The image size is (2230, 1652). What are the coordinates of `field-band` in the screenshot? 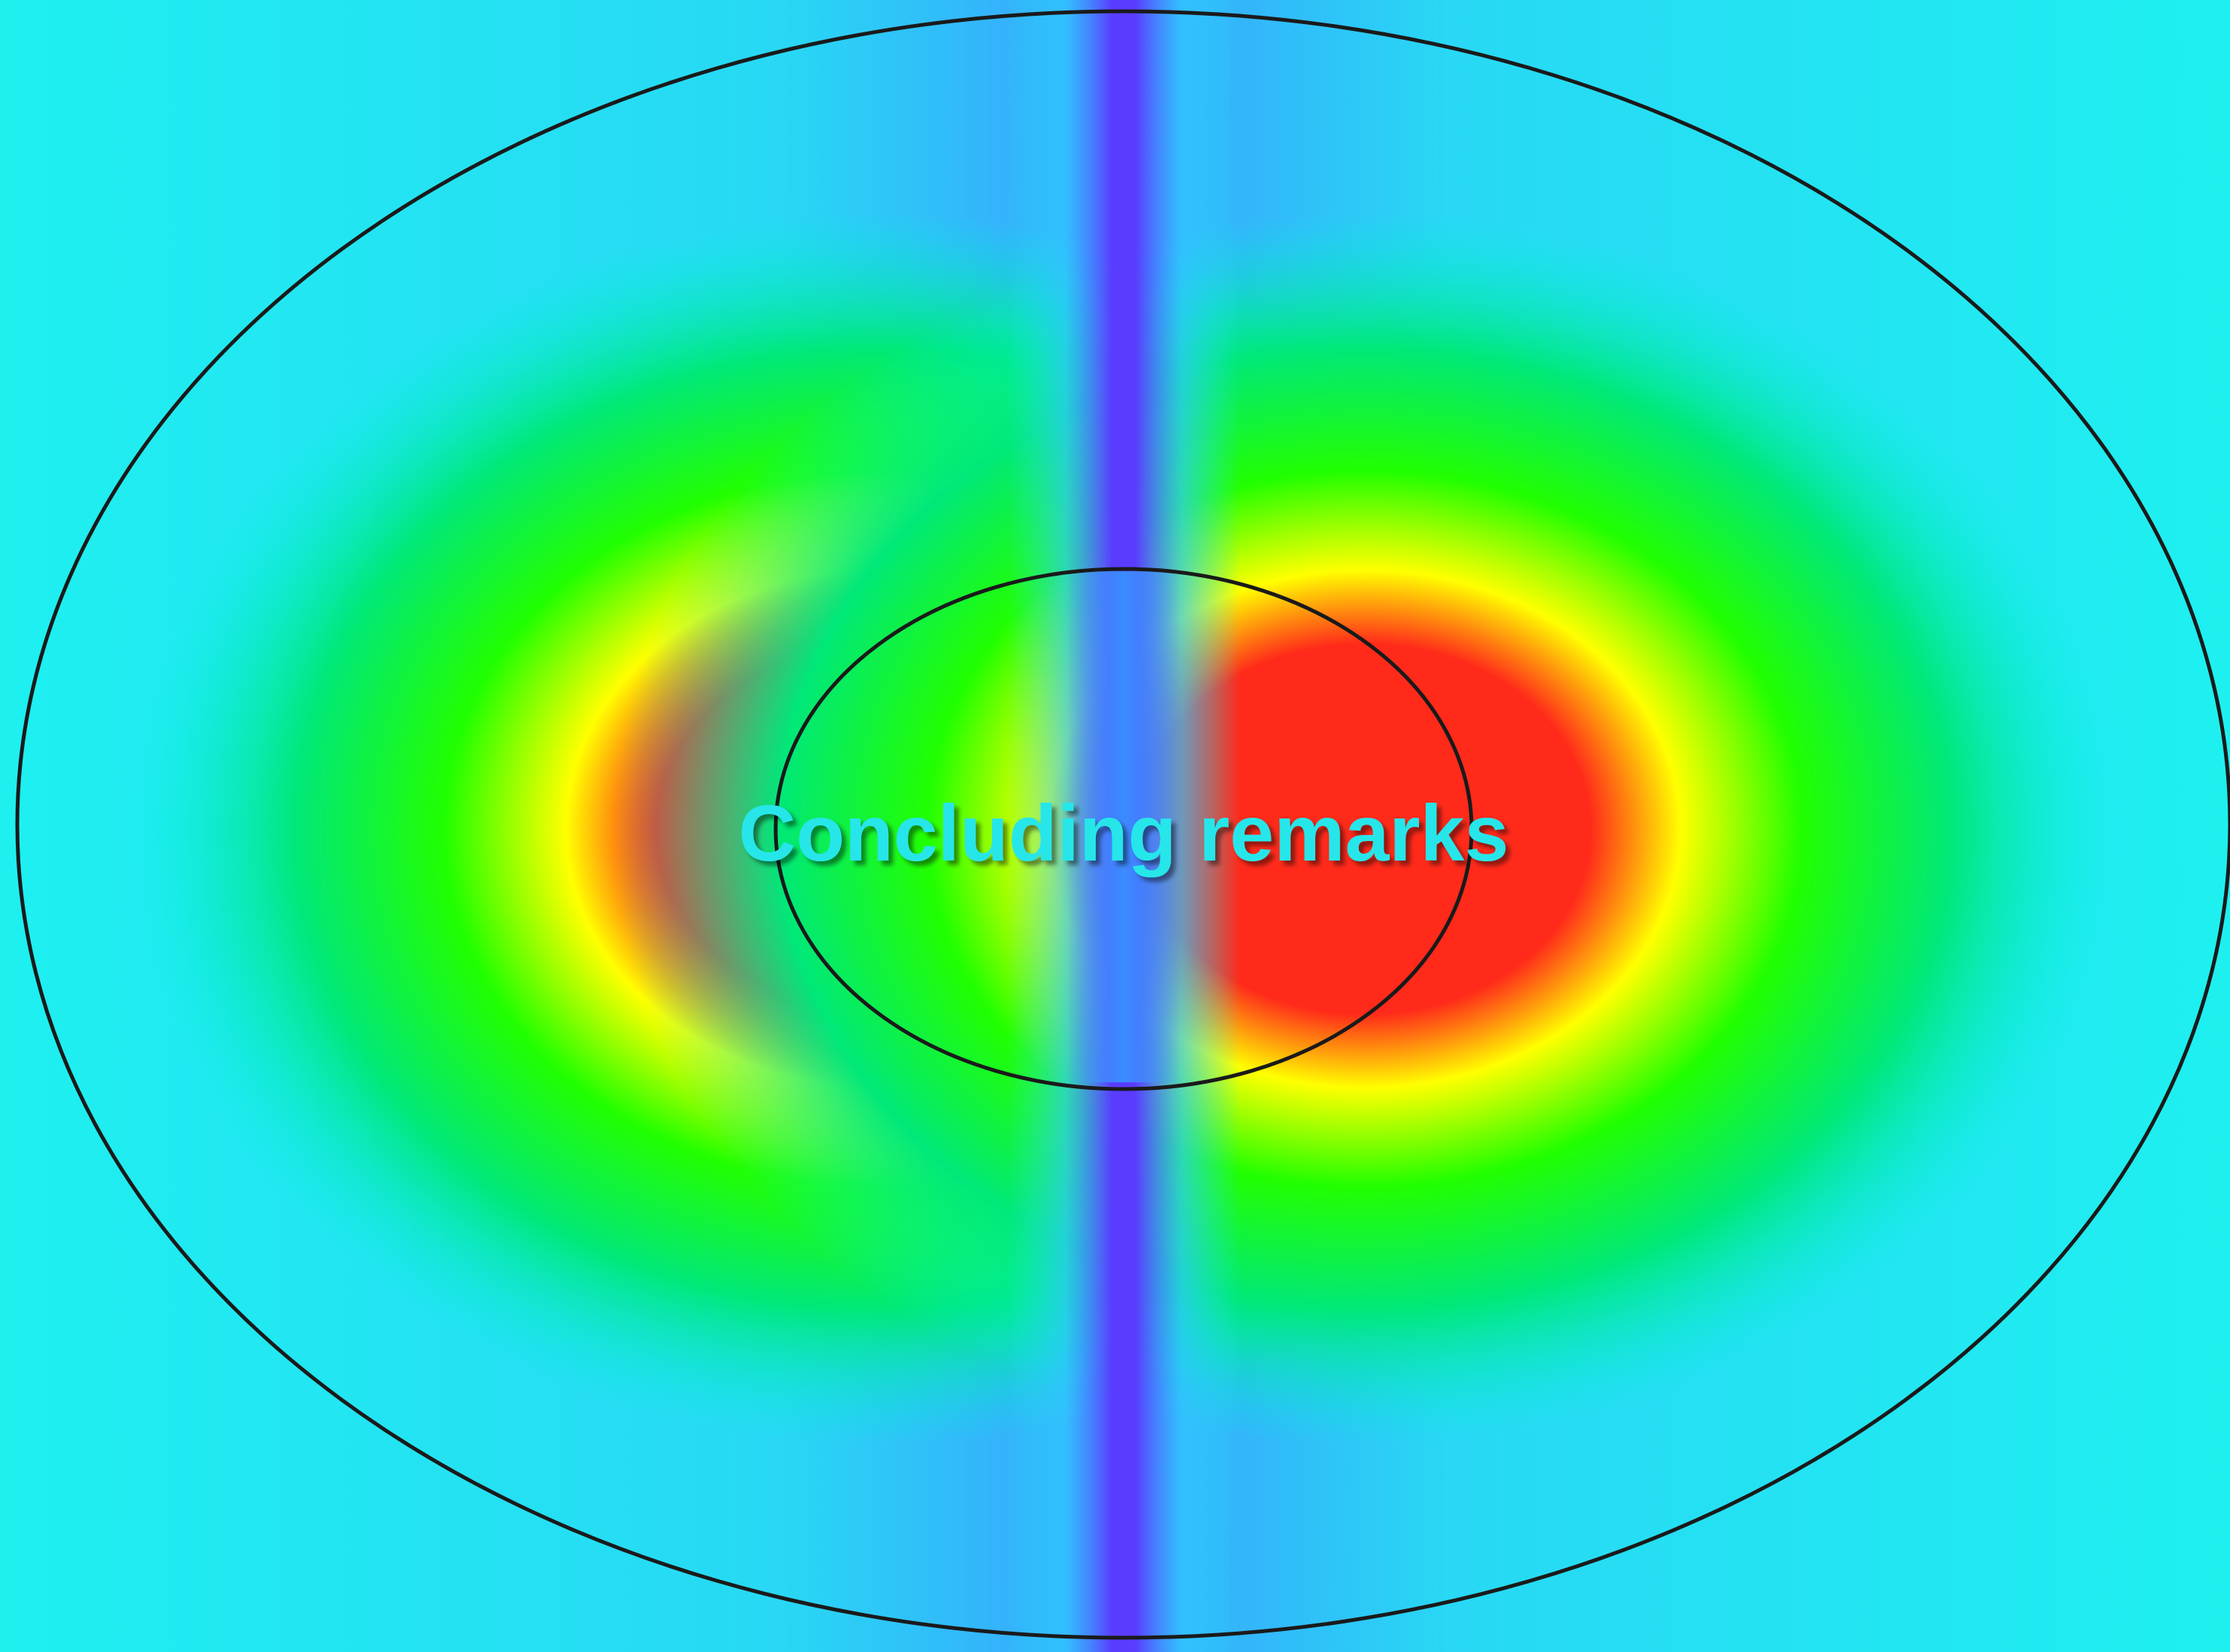 It's located at (1123, 826).